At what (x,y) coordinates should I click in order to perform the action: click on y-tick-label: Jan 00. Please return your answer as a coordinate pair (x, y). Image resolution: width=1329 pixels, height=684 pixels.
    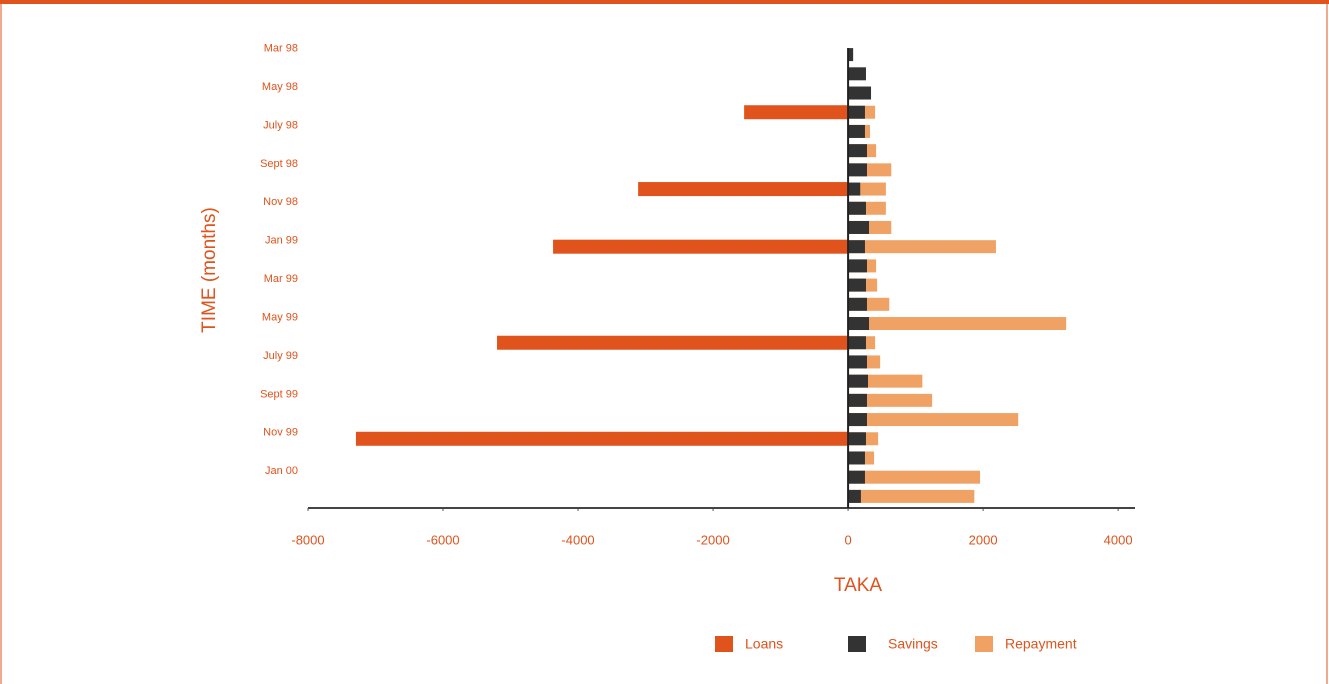
    Looking at the image, I should click on (281, 471).